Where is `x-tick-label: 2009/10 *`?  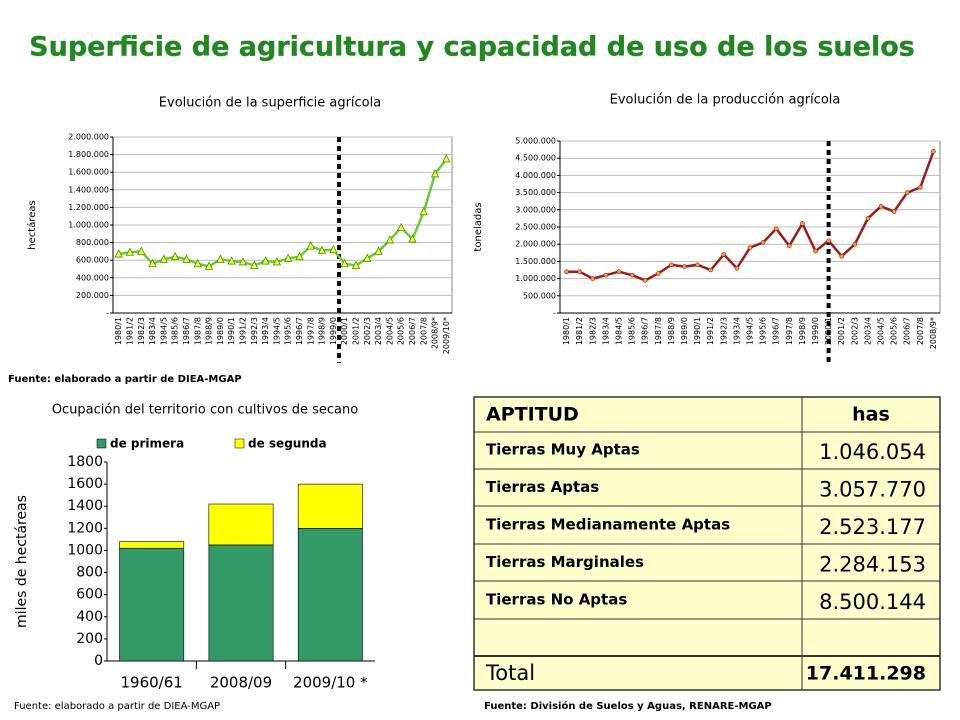
x-tick-label: 2009/10 * is located at coordinates (330, 683).